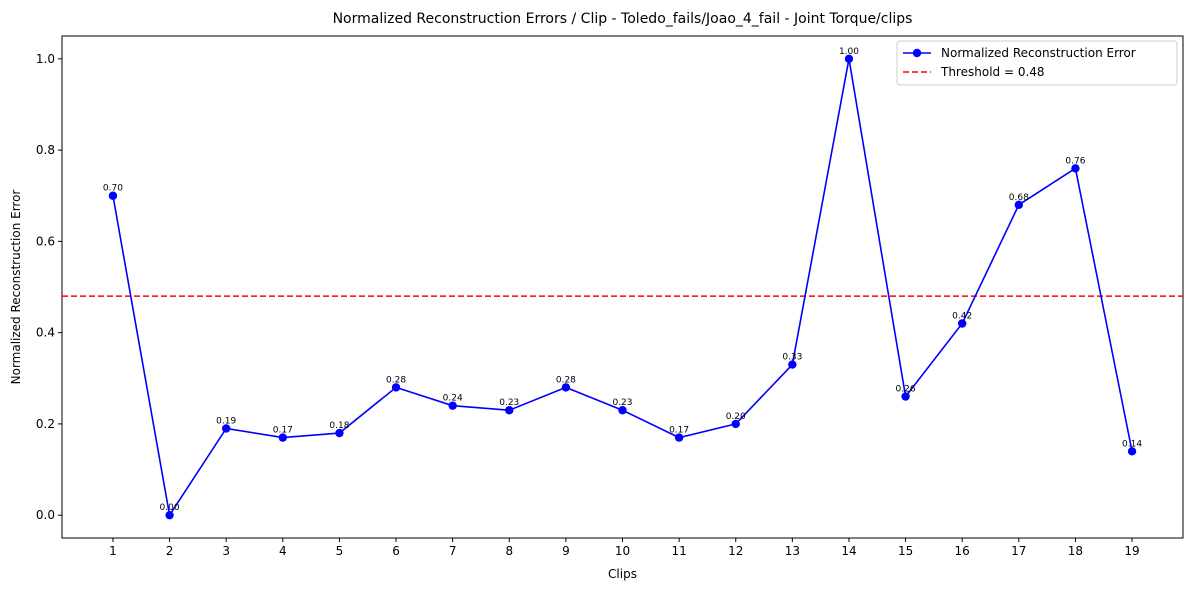 The image size is (1190, 590). What do you see at coordinates (848, 551) in the screenshot?
I see `x-tick-label: 14` at bounding box center [848, 551].